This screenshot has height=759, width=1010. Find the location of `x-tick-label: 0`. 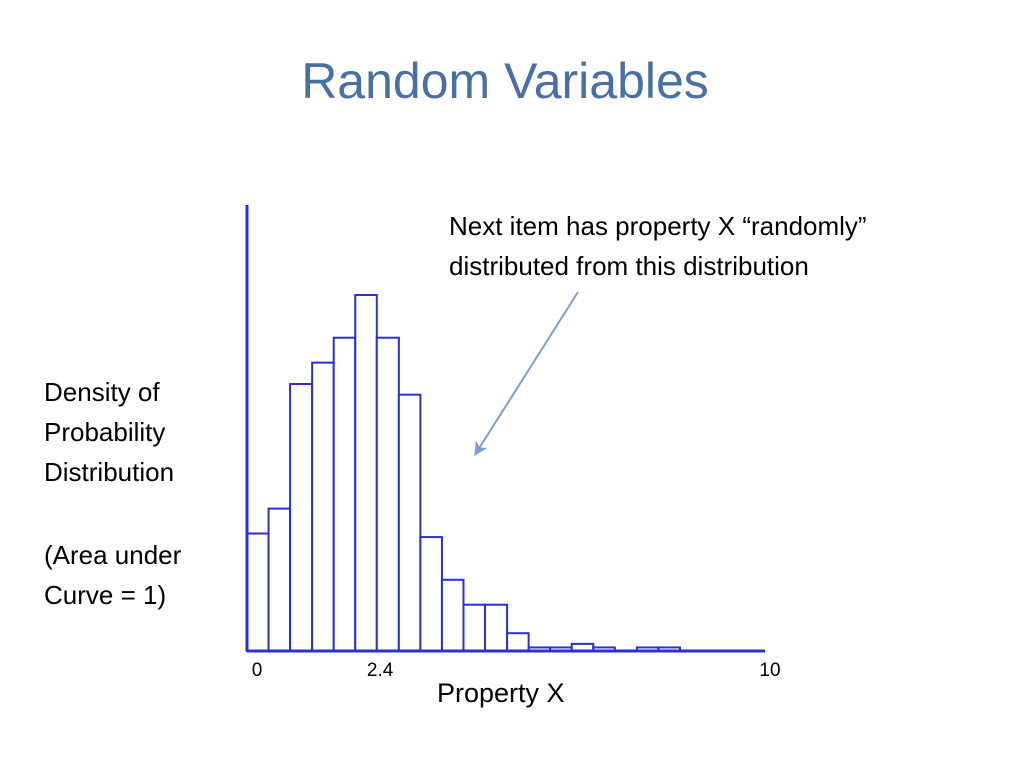

x-tick-label: 0 is located at coordinates (257, 670).